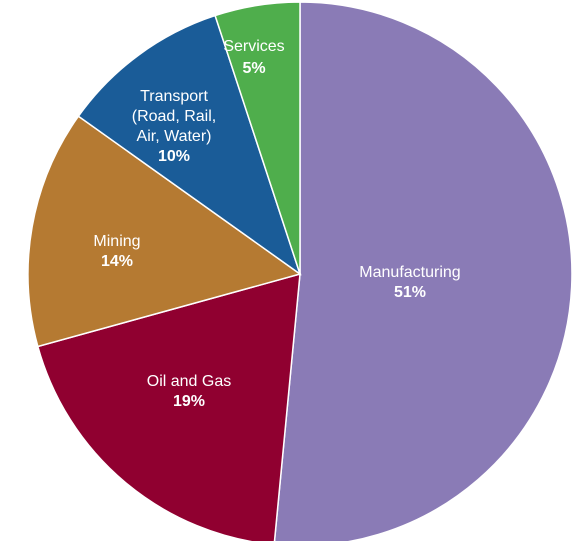 The image size is (586, 541). Describe the element at coordinates (409, 272) in the screenshot. I see `slice-label-line: Manufacturing` at that location.